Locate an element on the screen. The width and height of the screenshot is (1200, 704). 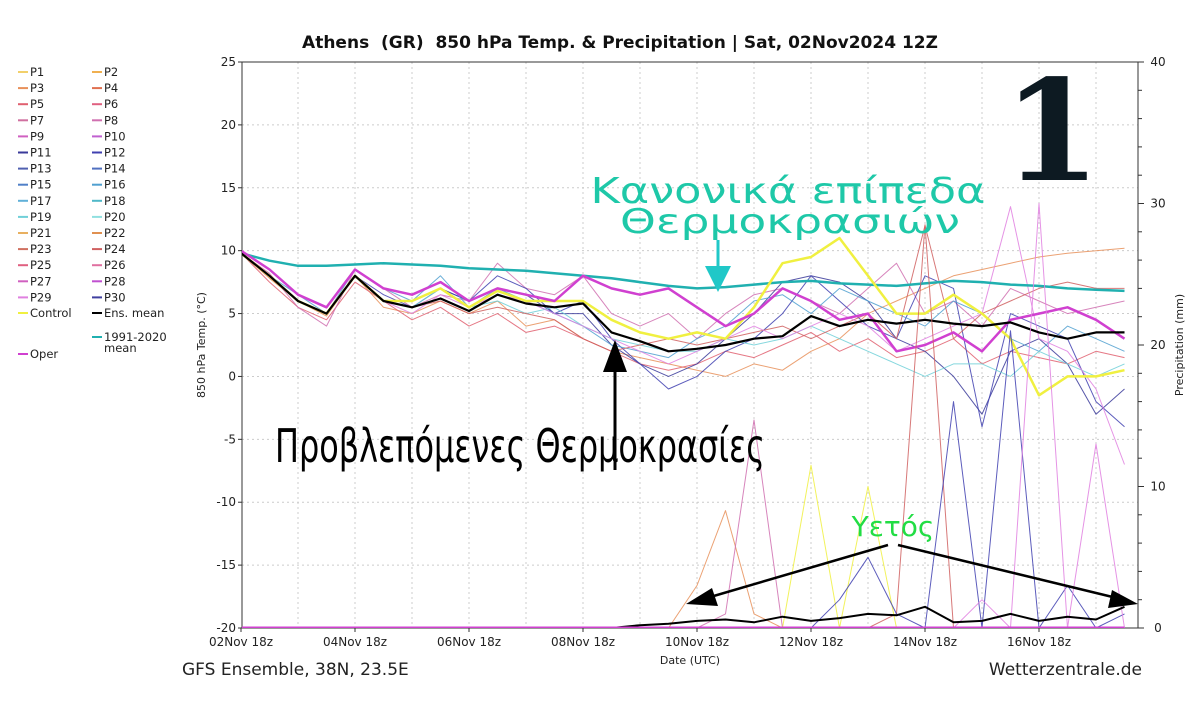
legend-item: P4 is located at coordinates (105, 88).